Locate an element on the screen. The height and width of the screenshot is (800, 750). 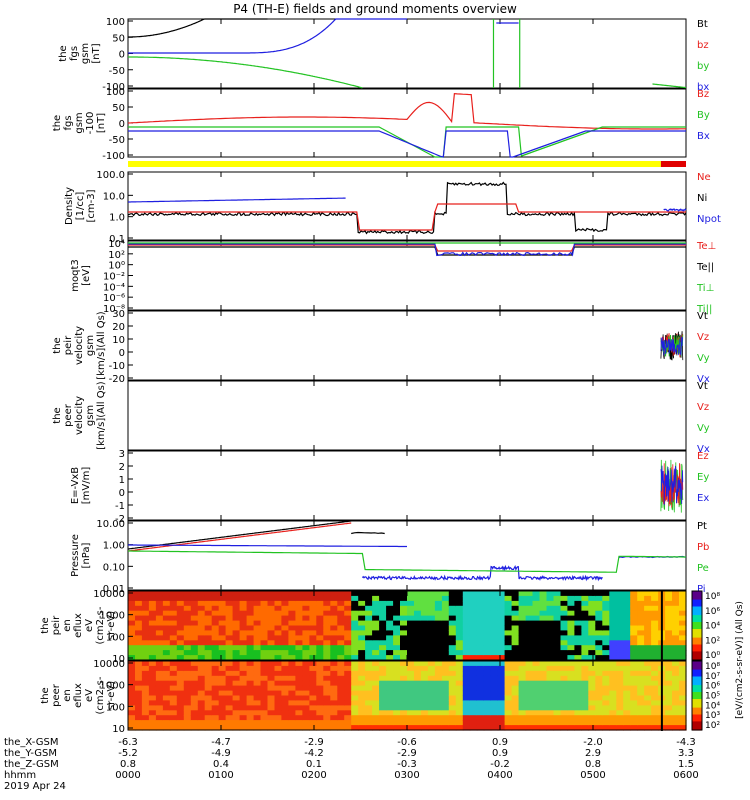
x-tick-label: 3.3 is located at coordinates (686, 753).